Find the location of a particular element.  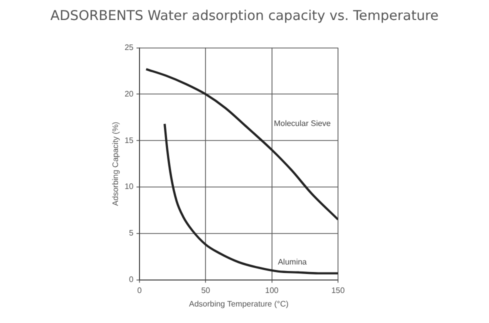

text: Molecular Sieve is located at coordinates (303, 123).